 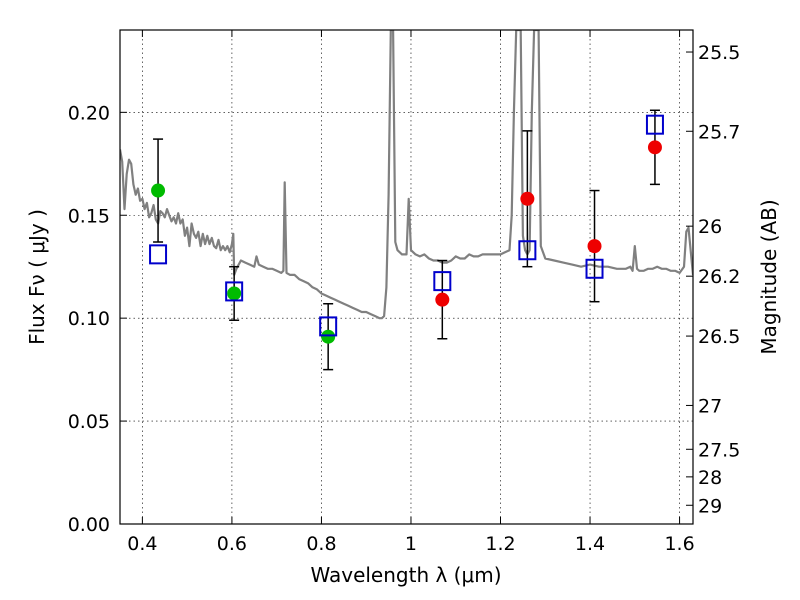 What do you see at coordinates (321, 544) in the screenshot?
I see `x-tick-label: 0.8` at bounding box center [321, 544].